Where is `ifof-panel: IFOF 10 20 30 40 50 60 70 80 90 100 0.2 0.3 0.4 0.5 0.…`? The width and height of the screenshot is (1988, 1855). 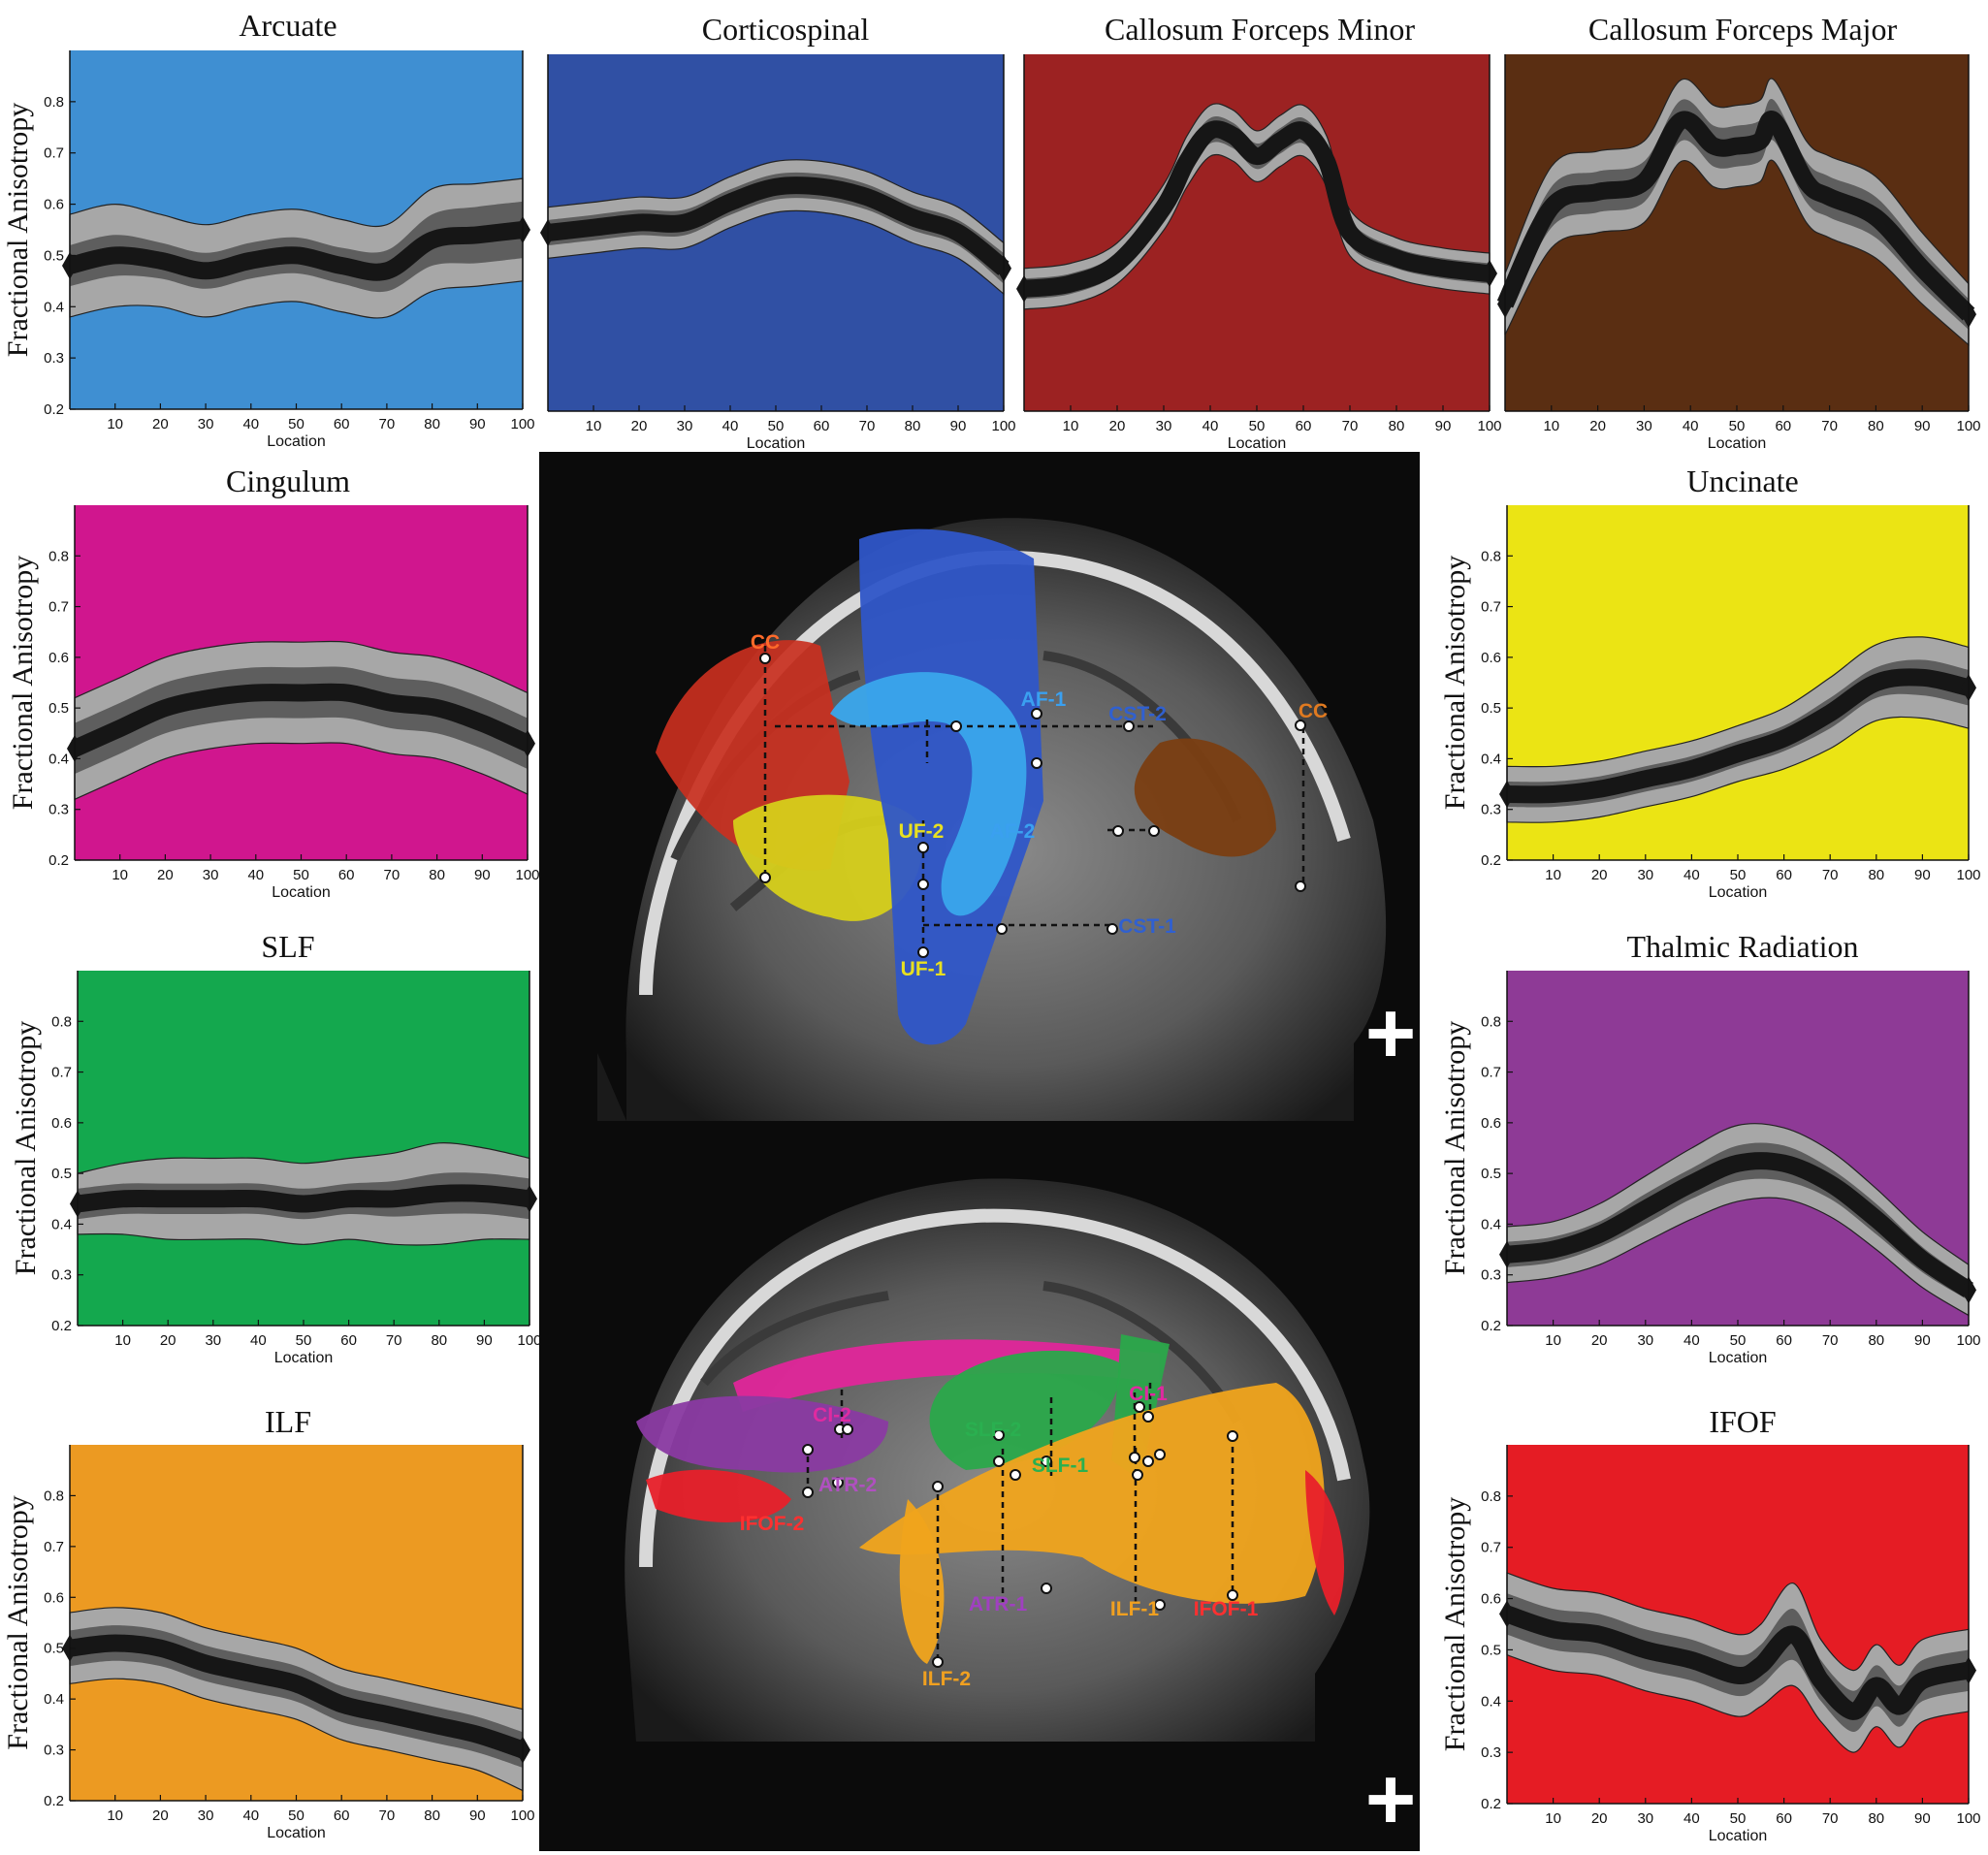
ifof-panel: IFOF 10 20 30 40 50 60 70 80 90 100 0.2 0.3 0.4 0.5 0.… is located at coordinates (1713, 1624).